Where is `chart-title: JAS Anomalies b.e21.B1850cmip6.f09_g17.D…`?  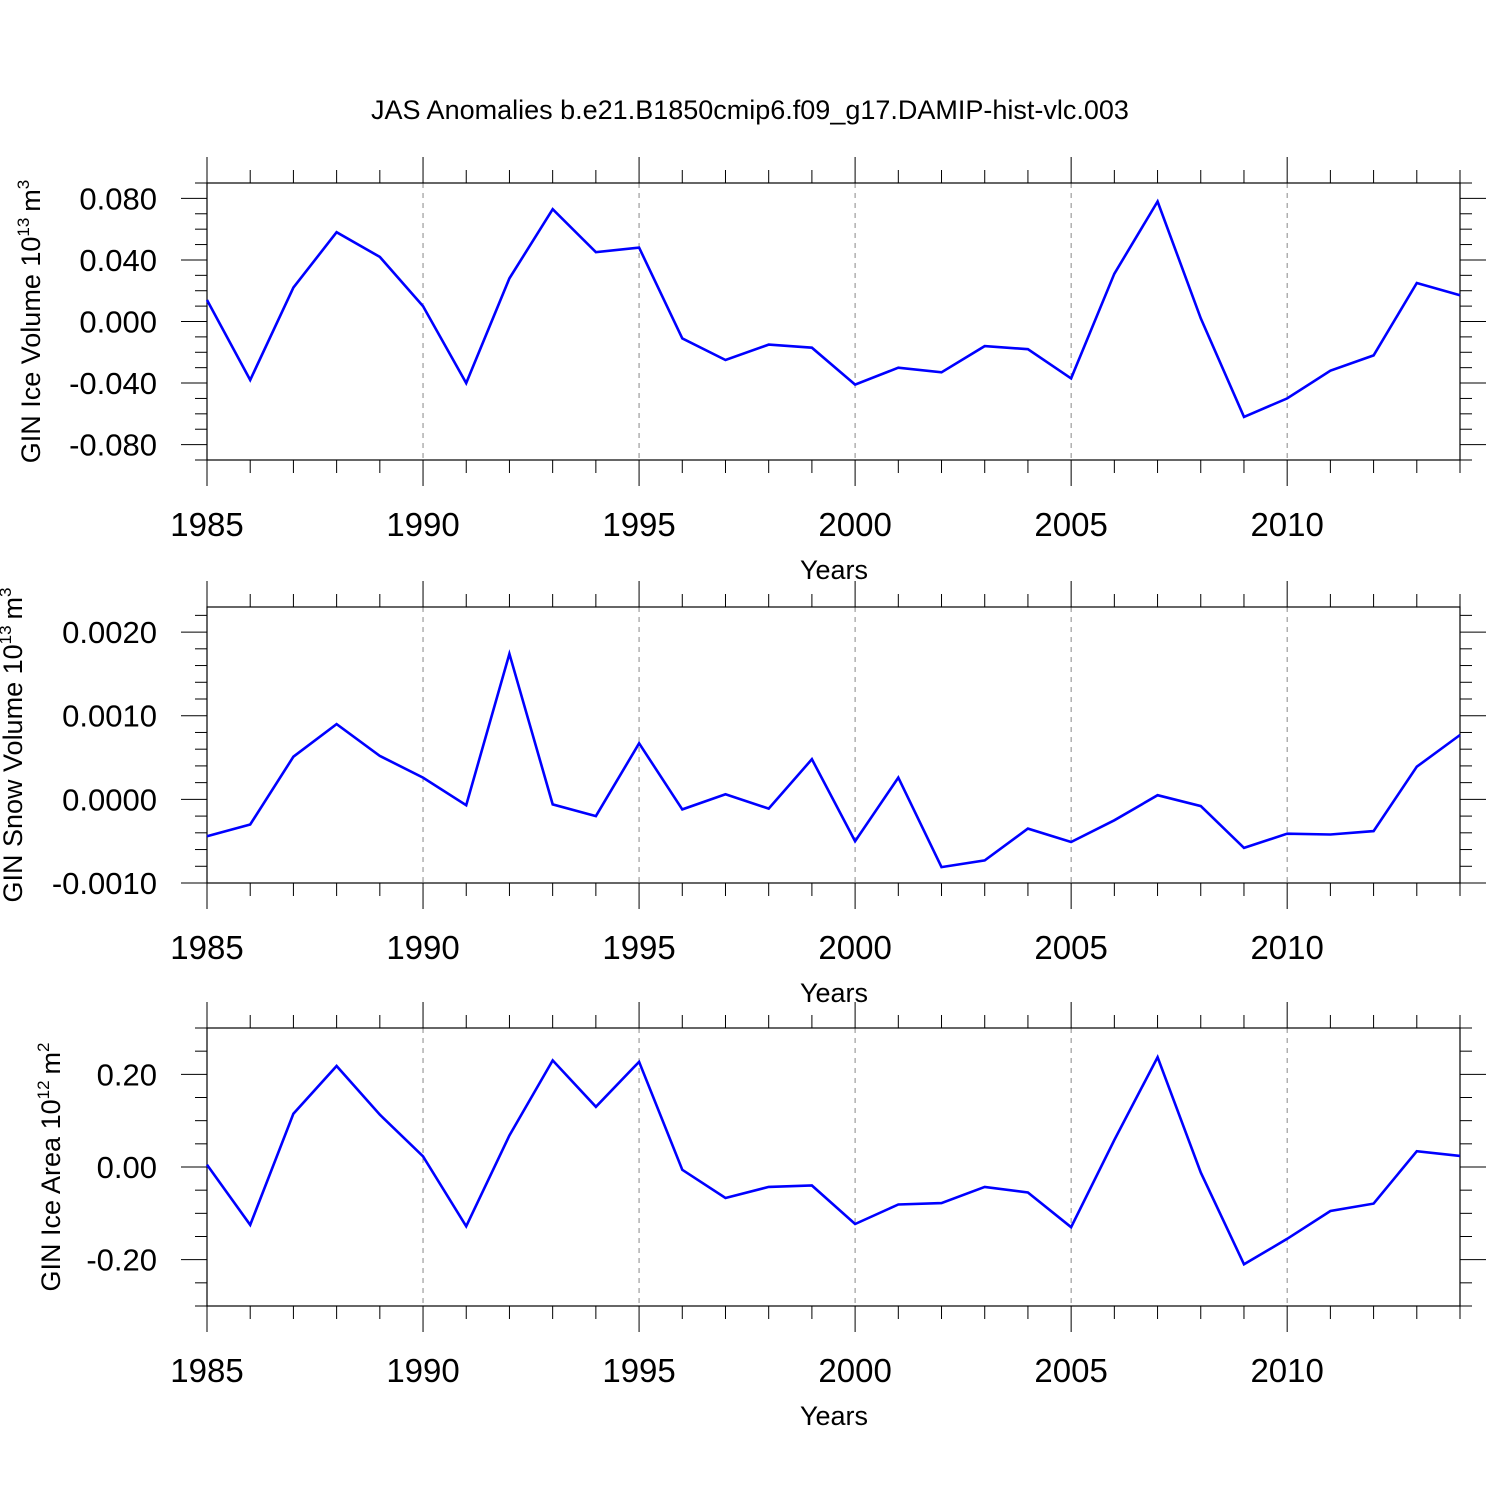 chart-title: JAS Anomalies b.e21.B1850cmip6.f09_g17.D… is located at coordinates (750, 110).